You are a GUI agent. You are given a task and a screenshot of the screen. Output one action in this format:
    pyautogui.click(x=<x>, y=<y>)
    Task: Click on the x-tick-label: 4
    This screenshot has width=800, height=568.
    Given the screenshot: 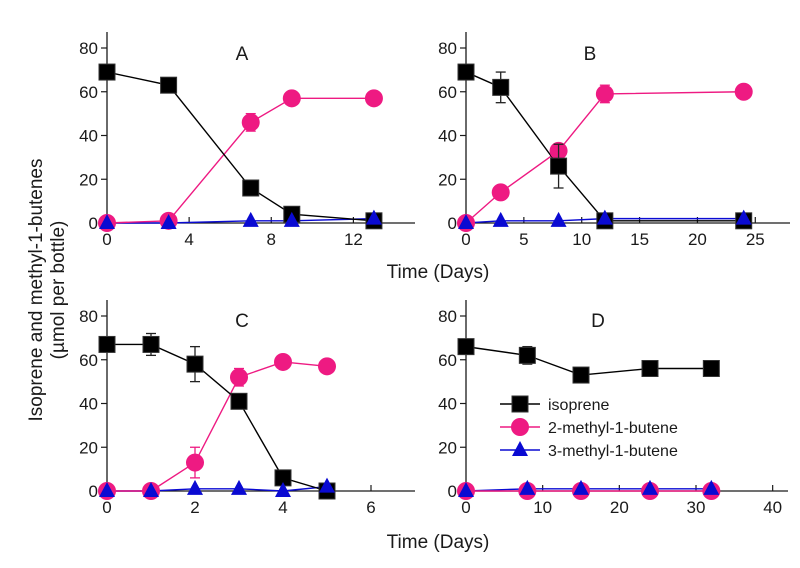 What is the action you would take?
    pyautogui.click(x=188, y=239)
    